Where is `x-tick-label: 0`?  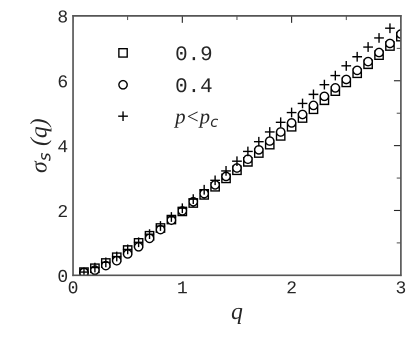 x-tick-label: 0 is located at coordinates (73, 287).